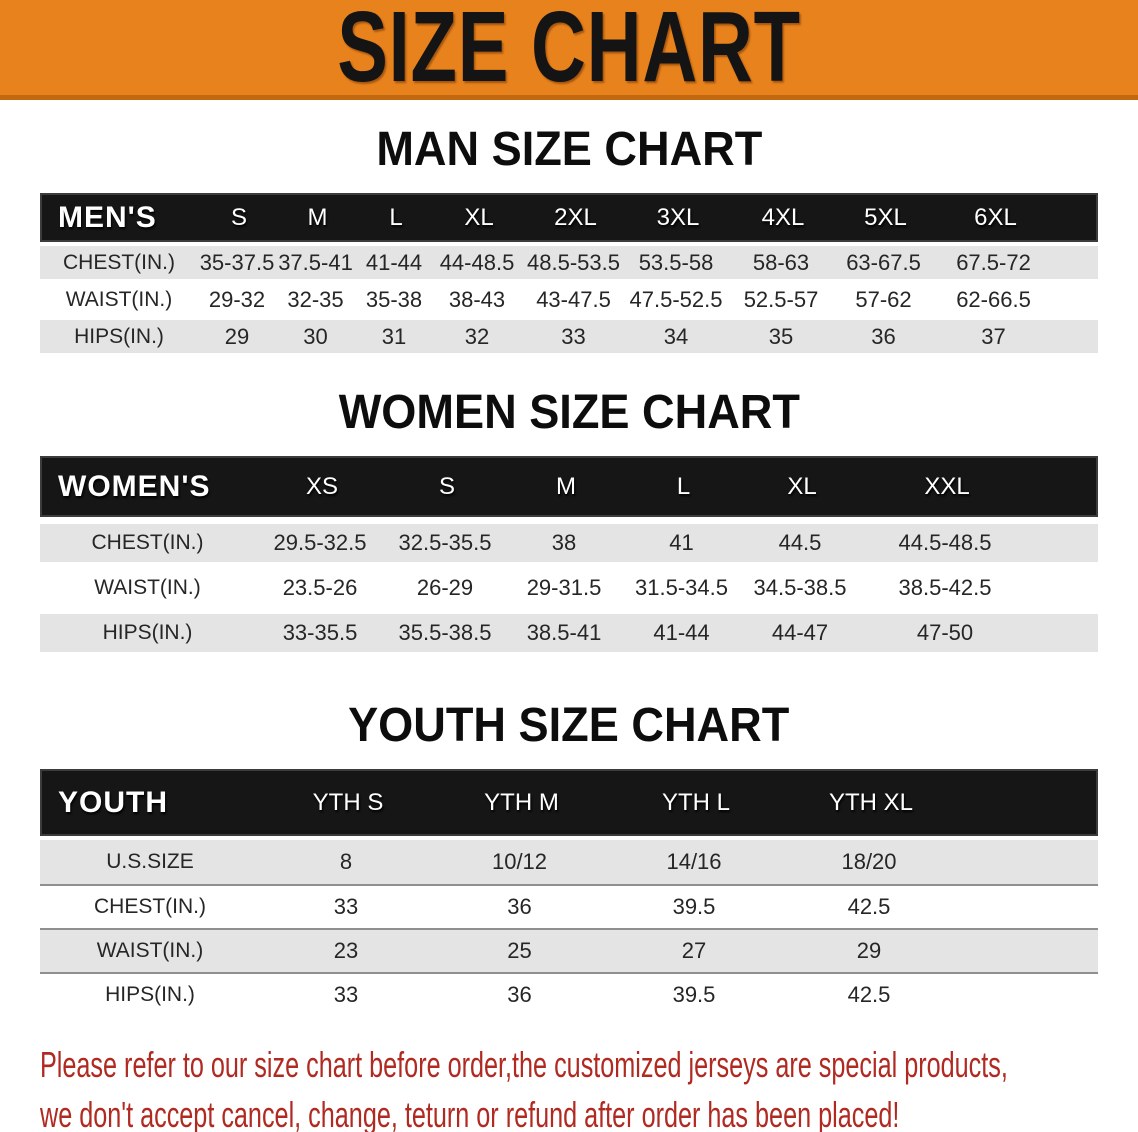 The image size is (1138, 1132). What do you see at coordinates (681, 542) in the screenshot?
I see `table-cell: 41` at bounding box center [681, 542].